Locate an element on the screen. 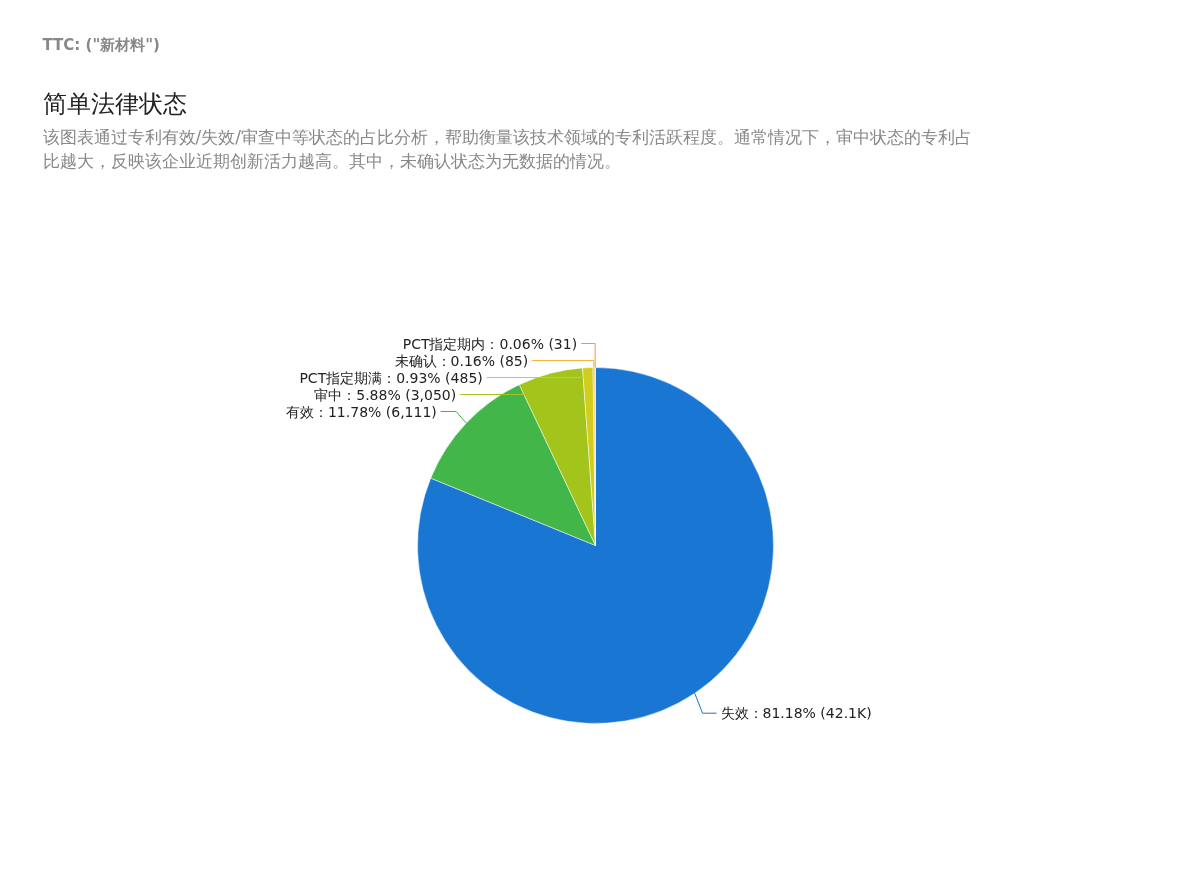 The width and height of the screenshot is (1190, 892). text: TTC: ("新材料") is located at coordinates (101, 44).